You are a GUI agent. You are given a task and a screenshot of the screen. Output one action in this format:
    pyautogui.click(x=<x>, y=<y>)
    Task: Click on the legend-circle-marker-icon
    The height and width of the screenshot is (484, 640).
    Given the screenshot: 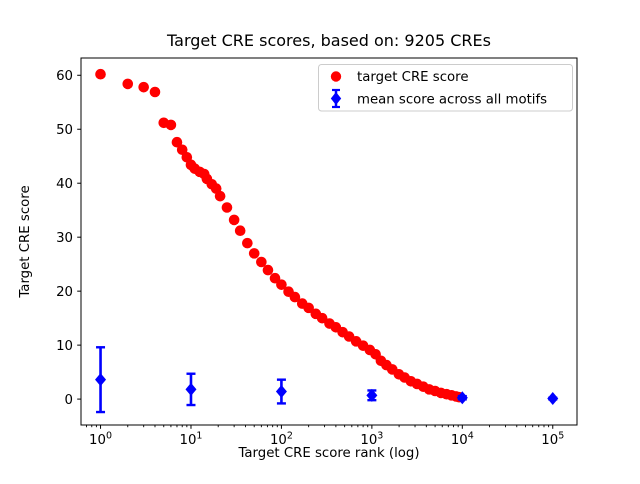 What is the action you would take?
    pyautogui.click(x=336, y=76)
    